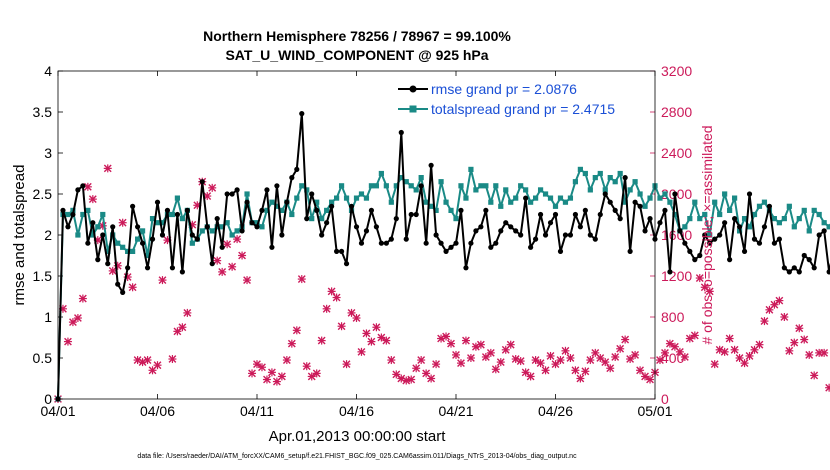 The width and height of the screenshot is (830, 470). Describe the element at coordinates (676, 235) in the screenshot. I see `y2-tick-label: 1600` at that location.